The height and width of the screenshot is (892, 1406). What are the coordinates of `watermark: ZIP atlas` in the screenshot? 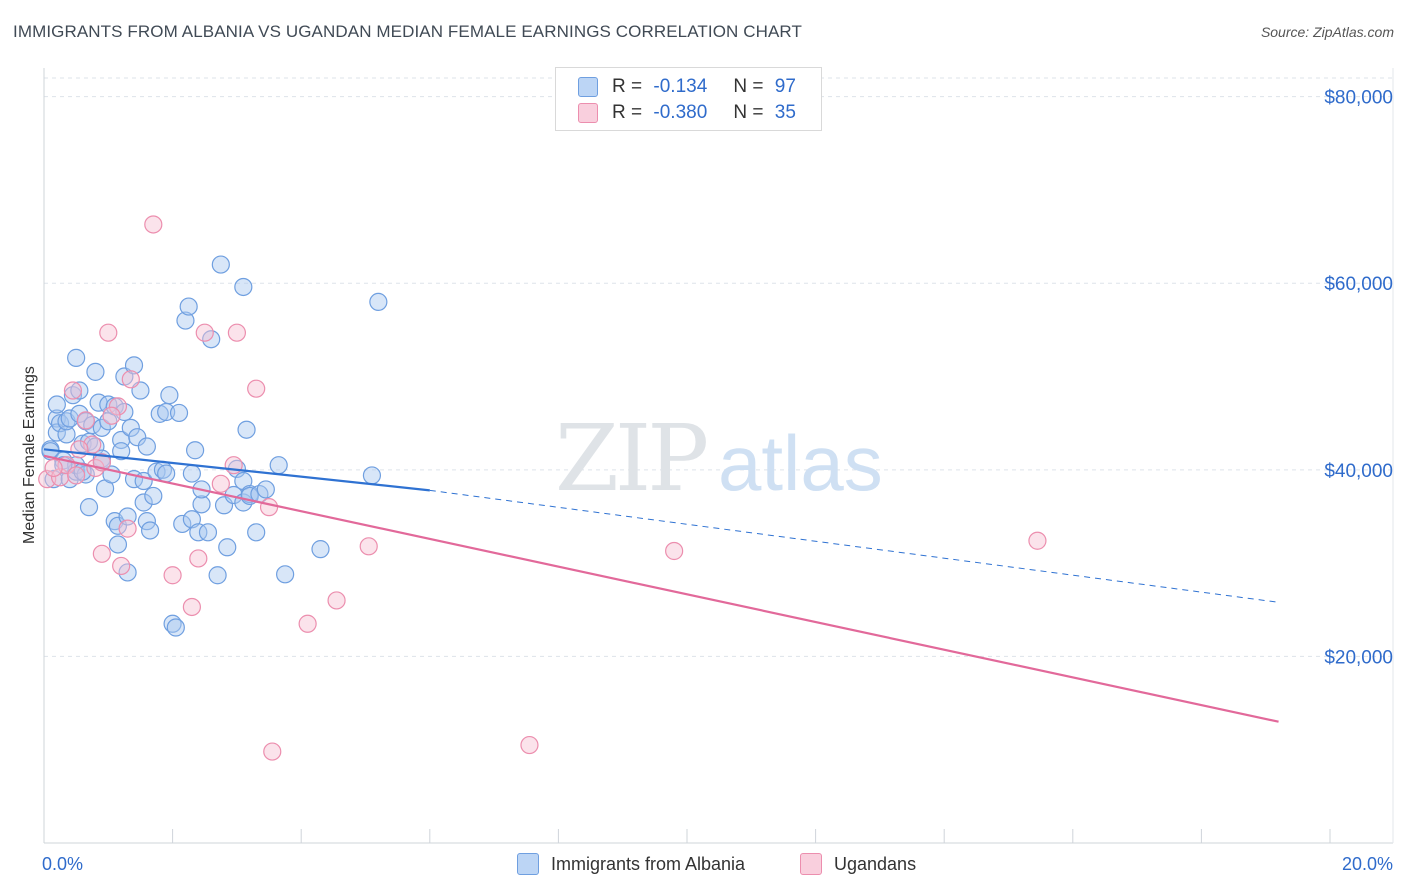 It's located at (719, 458).